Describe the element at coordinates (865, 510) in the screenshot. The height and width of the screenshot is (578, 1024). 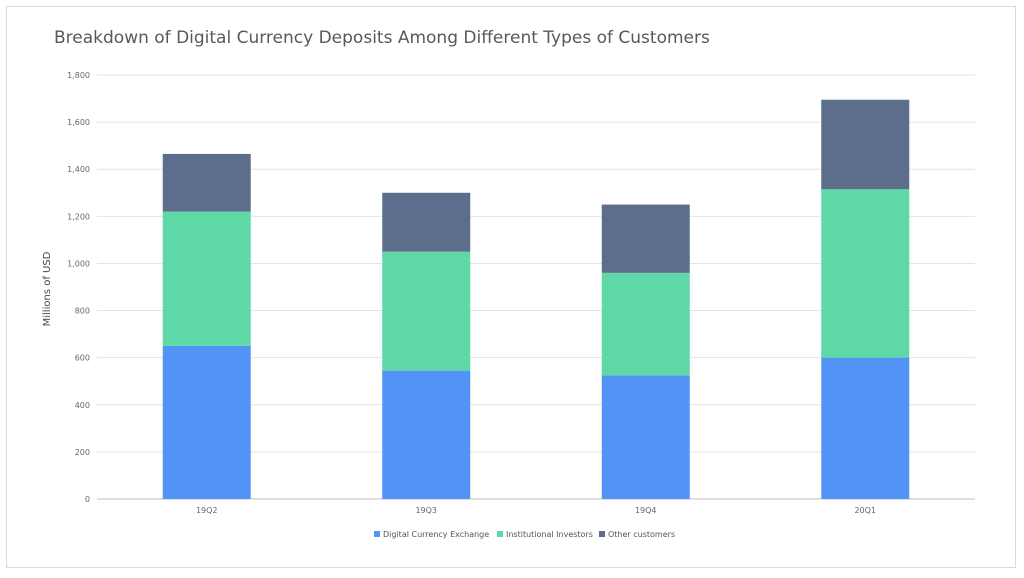
I see `x-tick-label: 20Q1` at that location.